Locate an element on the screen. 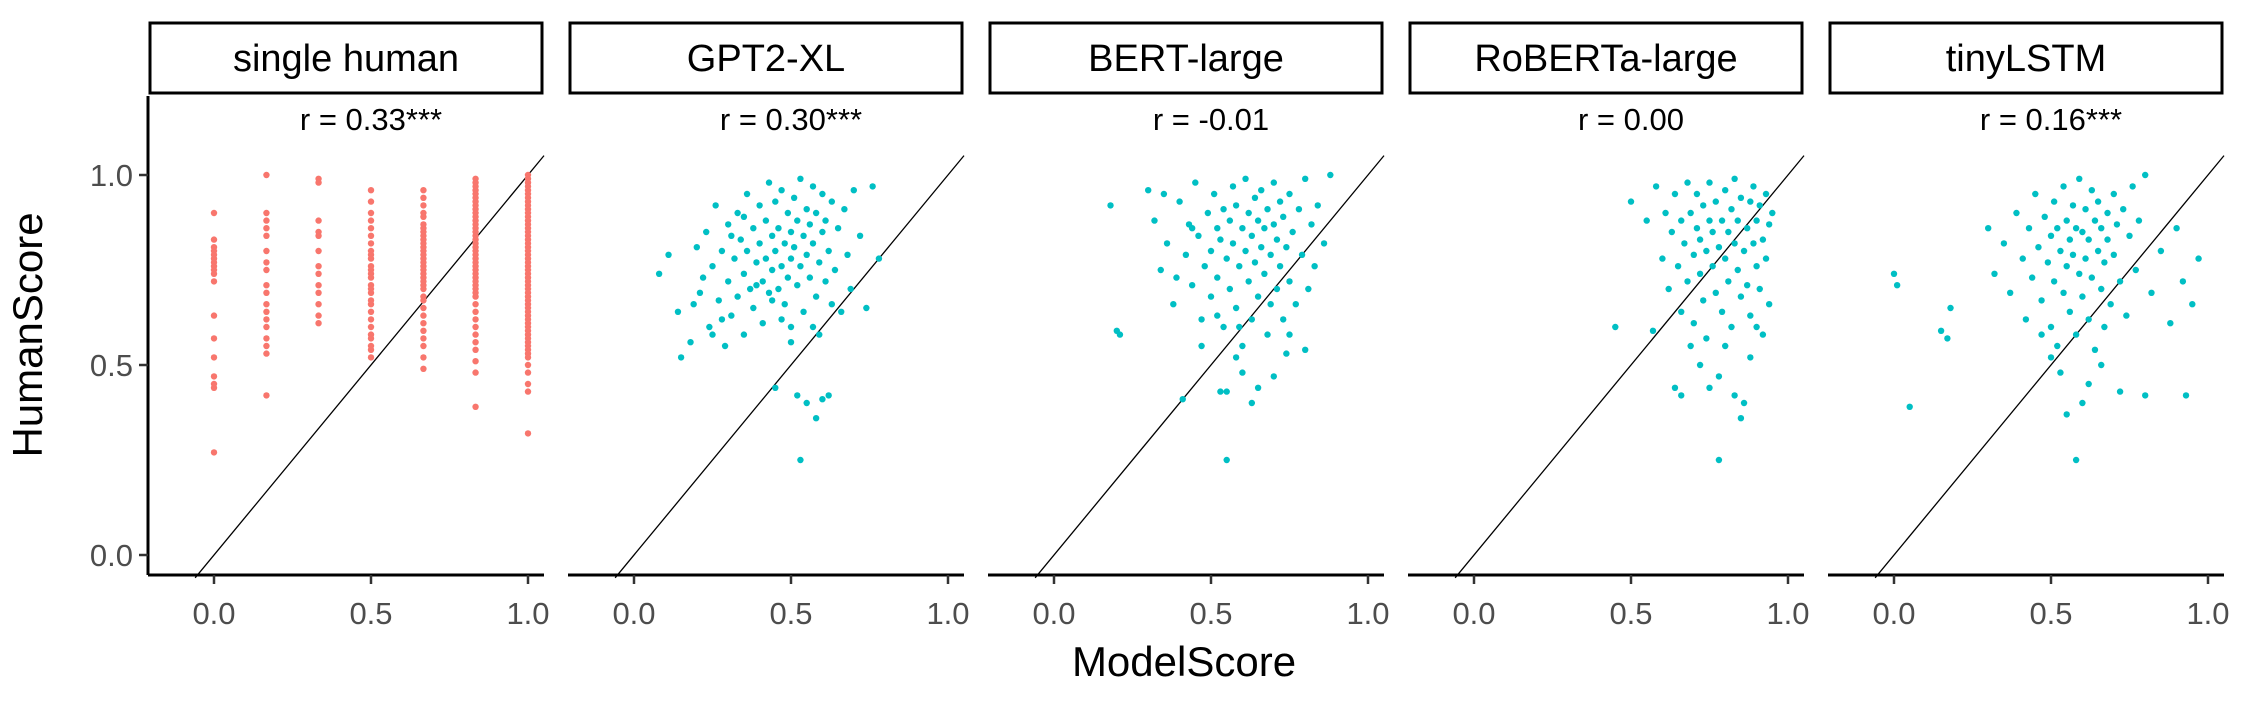  y-tick-label: 0.5 is located at coordinates (111, 365).